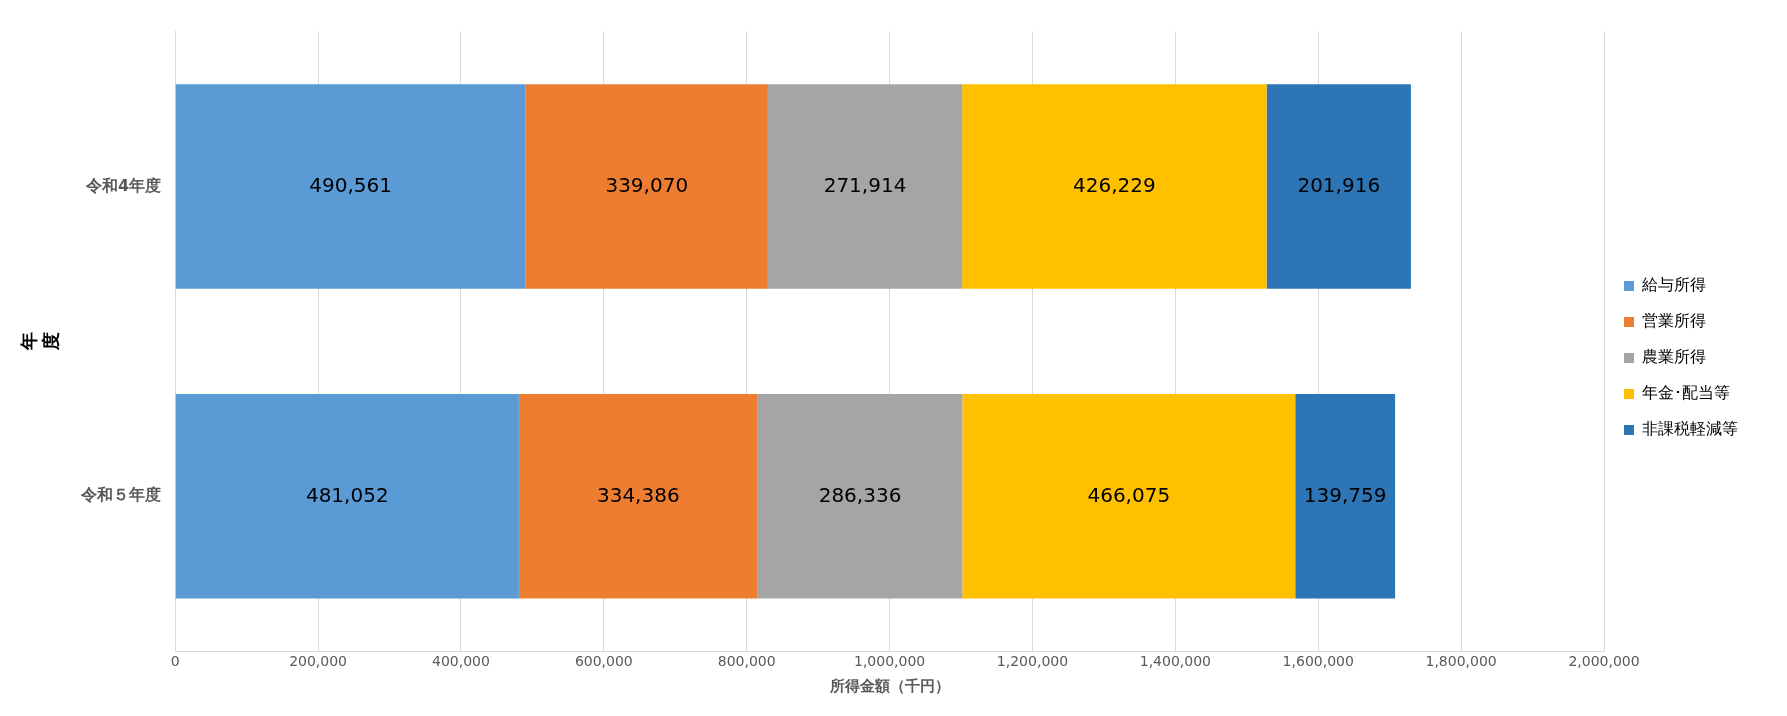  What do you see at coordinates (889, 685) in the screenshot?
I see `x-axis-title: 所得金額（千円）` at bounding box center [889, 685].